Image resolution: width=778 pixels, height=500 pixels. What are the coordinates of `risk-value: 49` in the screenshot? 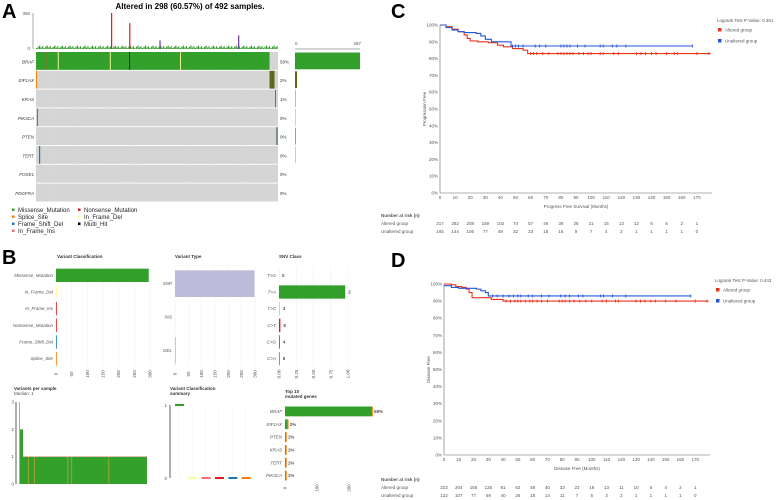 It's located at (501, 231).